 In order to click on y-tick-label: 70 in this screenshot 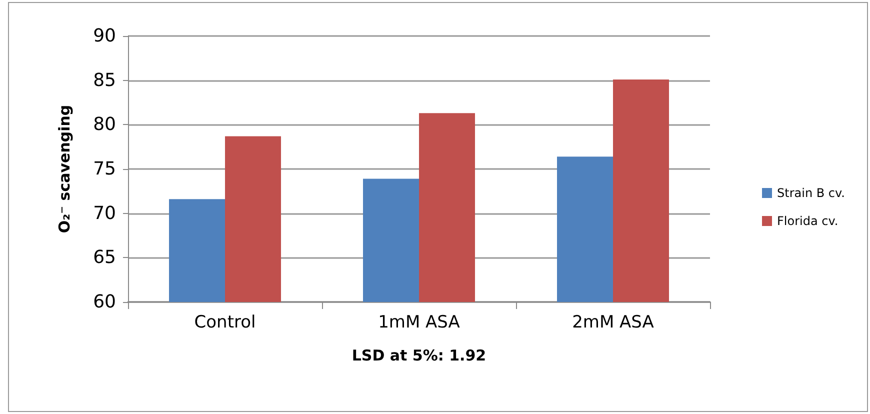, I will do `click(104, 213)`.